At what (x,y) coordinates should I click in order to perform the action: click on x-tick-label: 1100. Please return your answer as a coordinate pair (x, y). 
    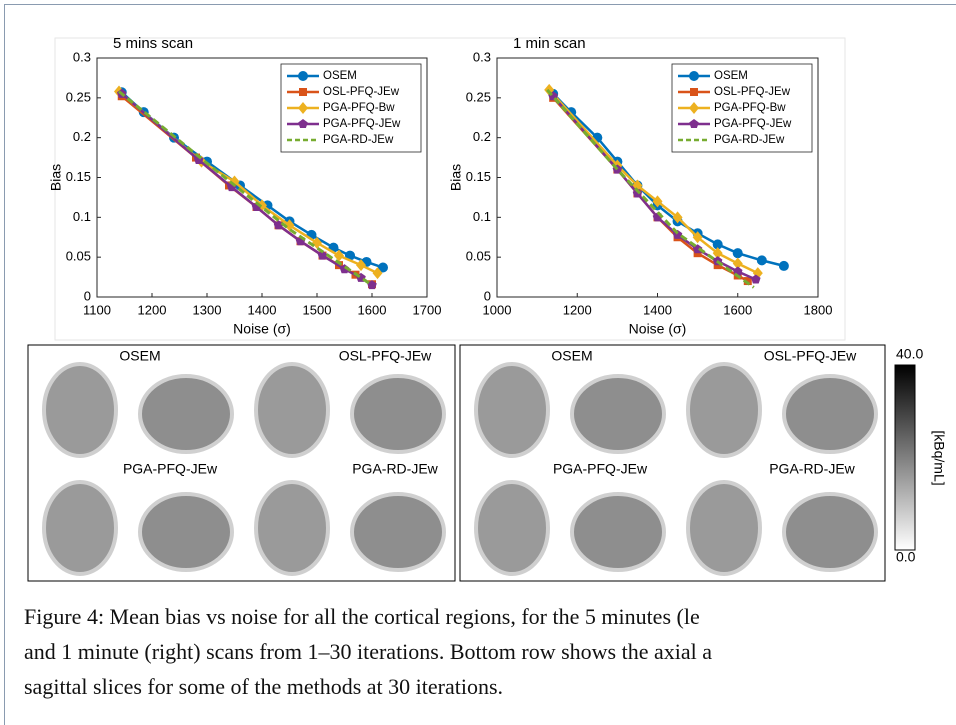
    Looking at the image, I should click on (97, 309).